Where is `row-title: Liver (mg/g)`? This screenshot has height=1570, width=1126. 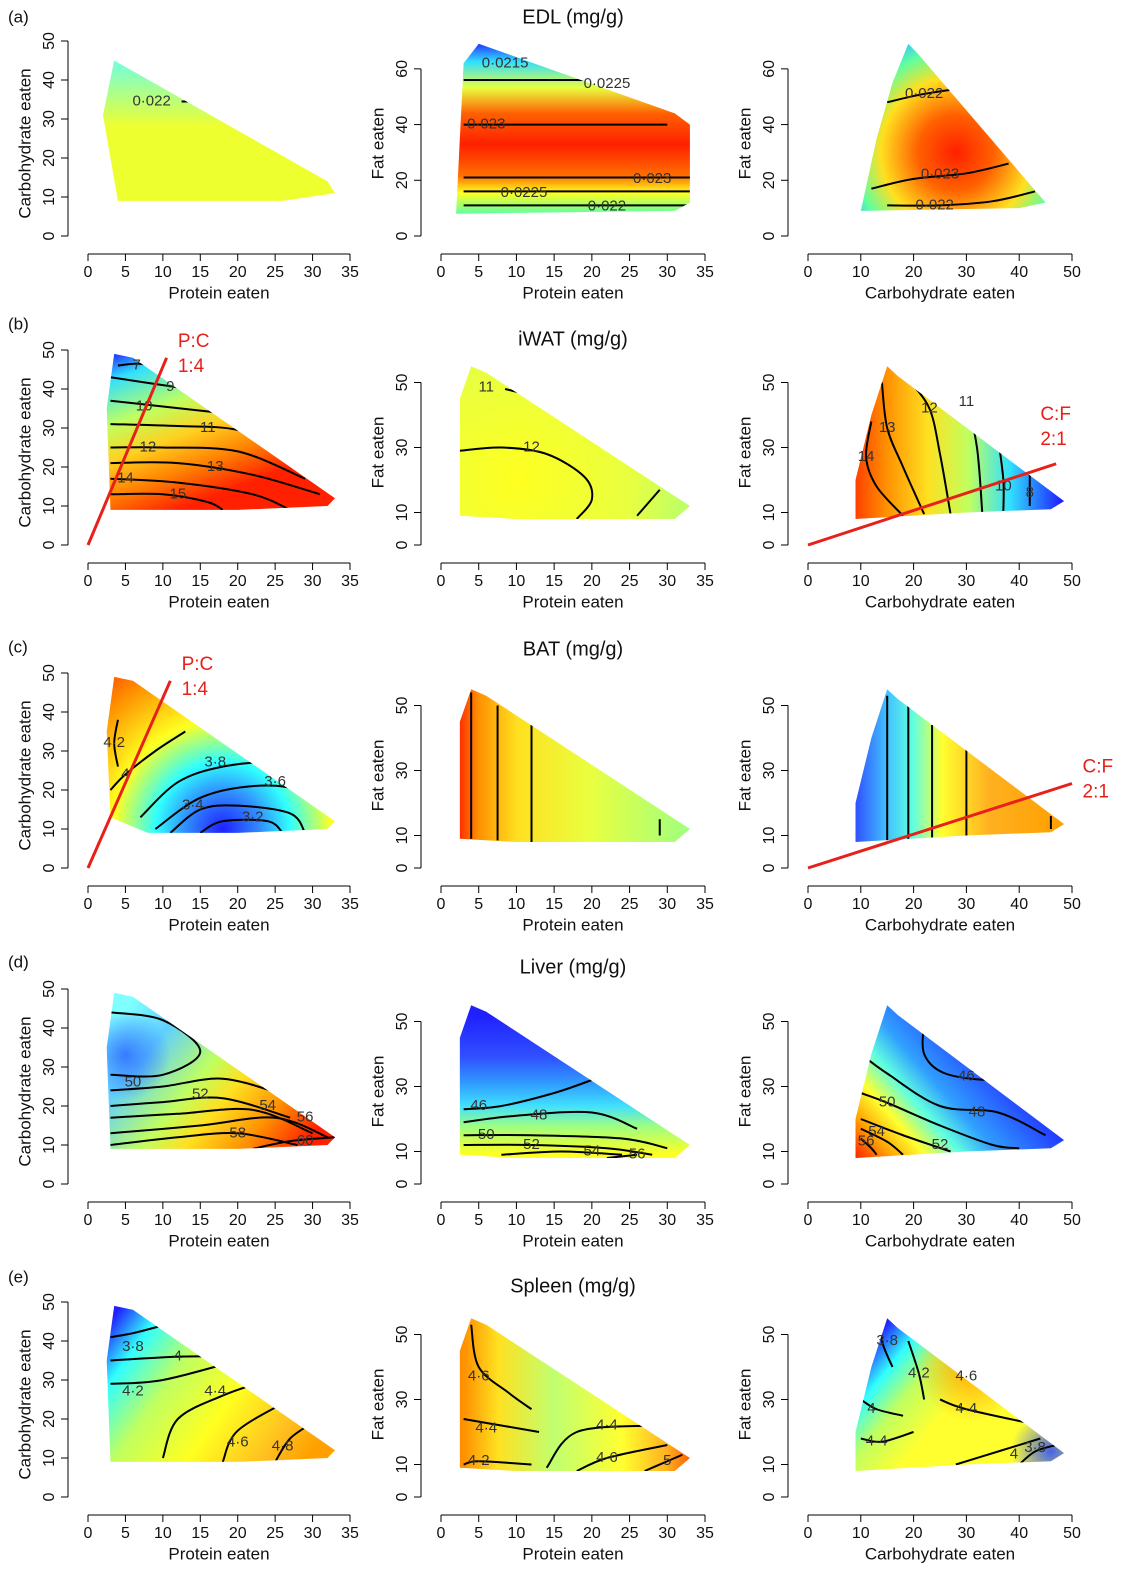 row-title: Liver (mg/g) is located at coordinates (573, 967).